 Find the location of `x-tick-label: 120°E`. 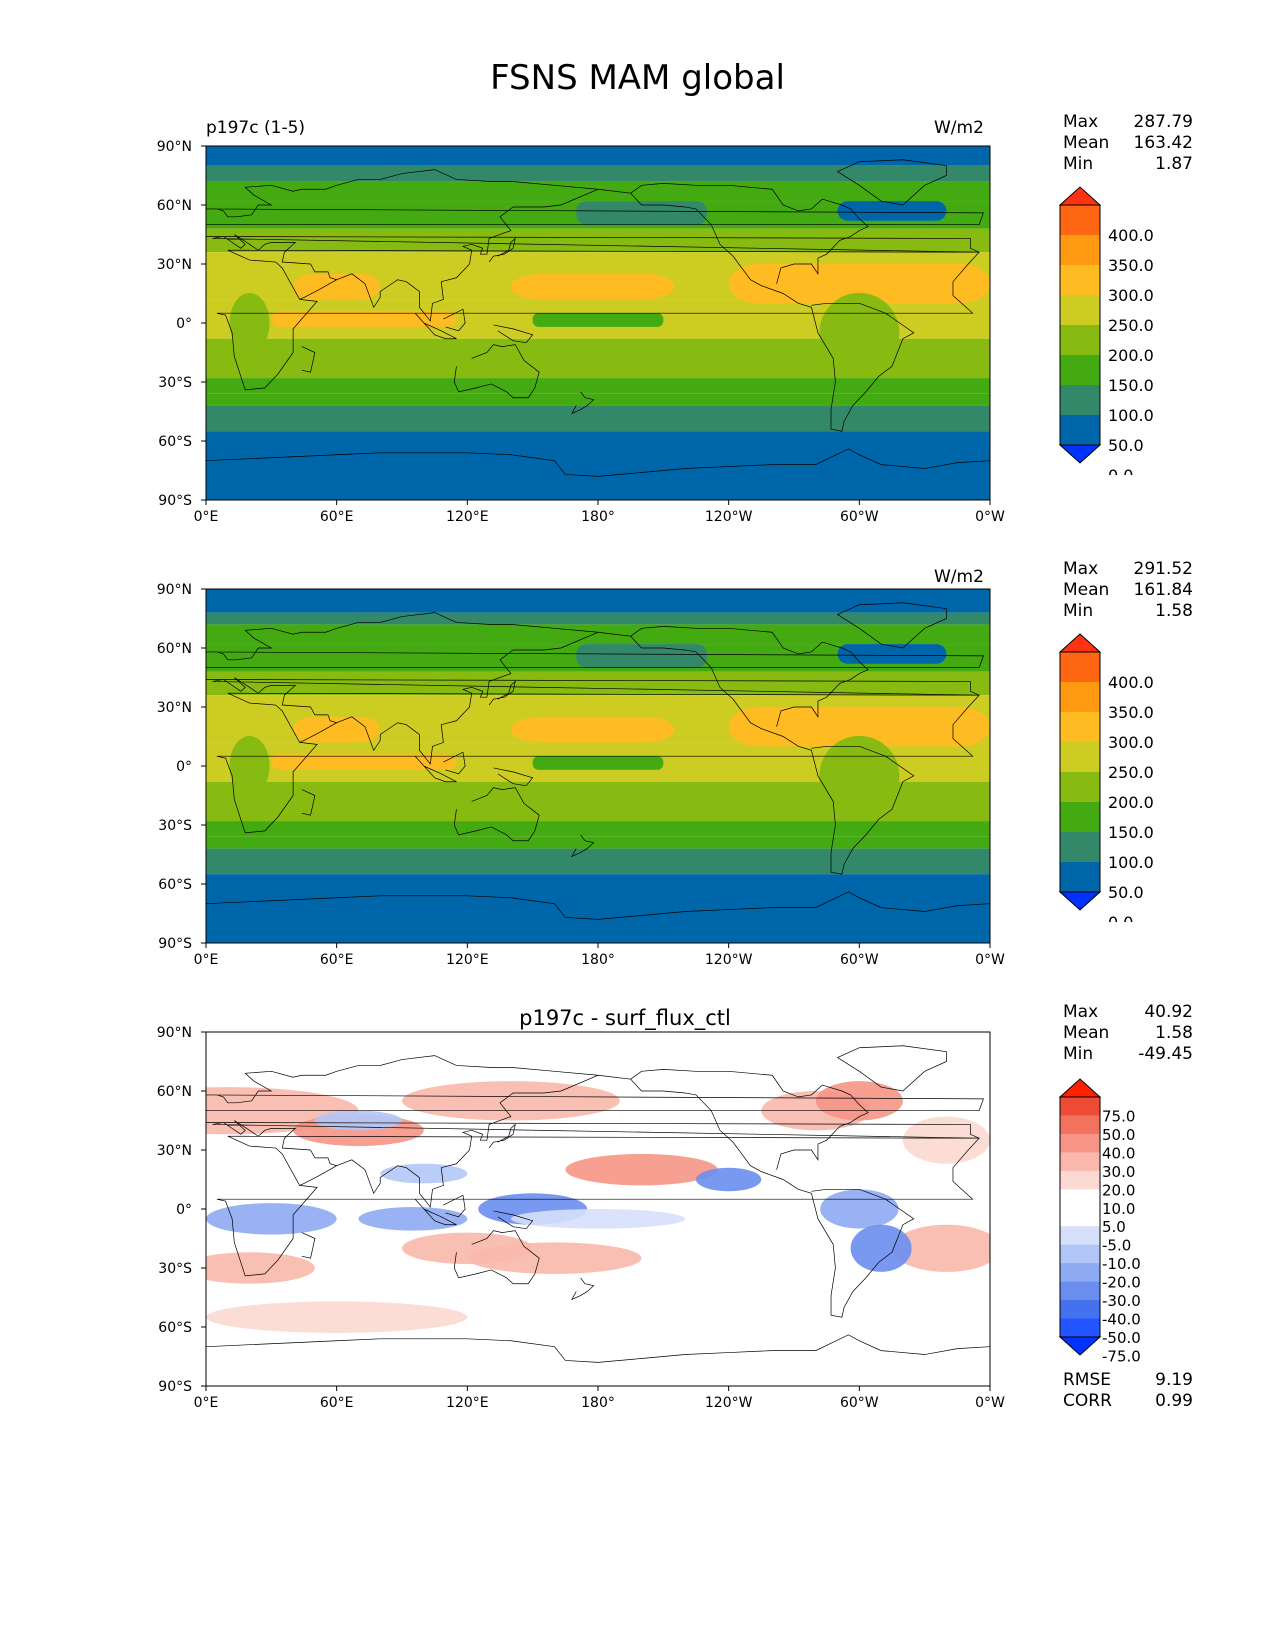

x-tick-label: 120°E is located at coordinates (467, 517).